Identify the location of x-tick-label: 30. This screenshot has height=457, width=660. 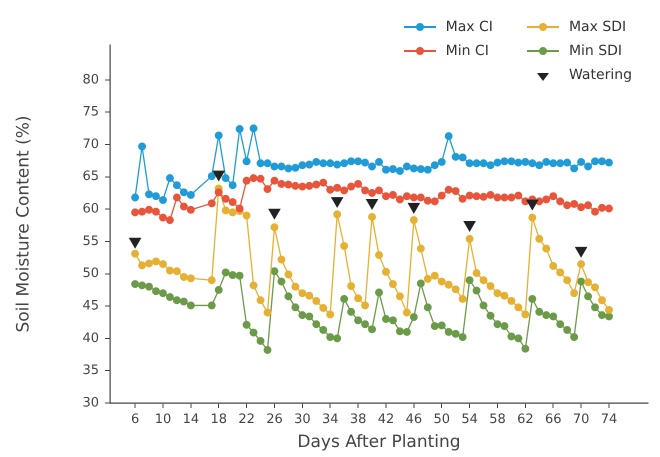
(302, 420).